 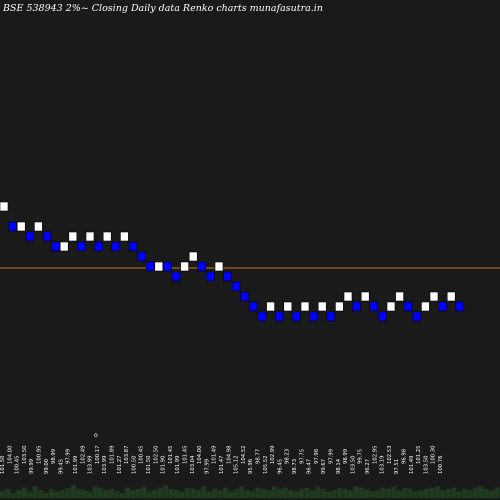 I want to click on x-tick-label: 105.52, so click(x=266, y=464).